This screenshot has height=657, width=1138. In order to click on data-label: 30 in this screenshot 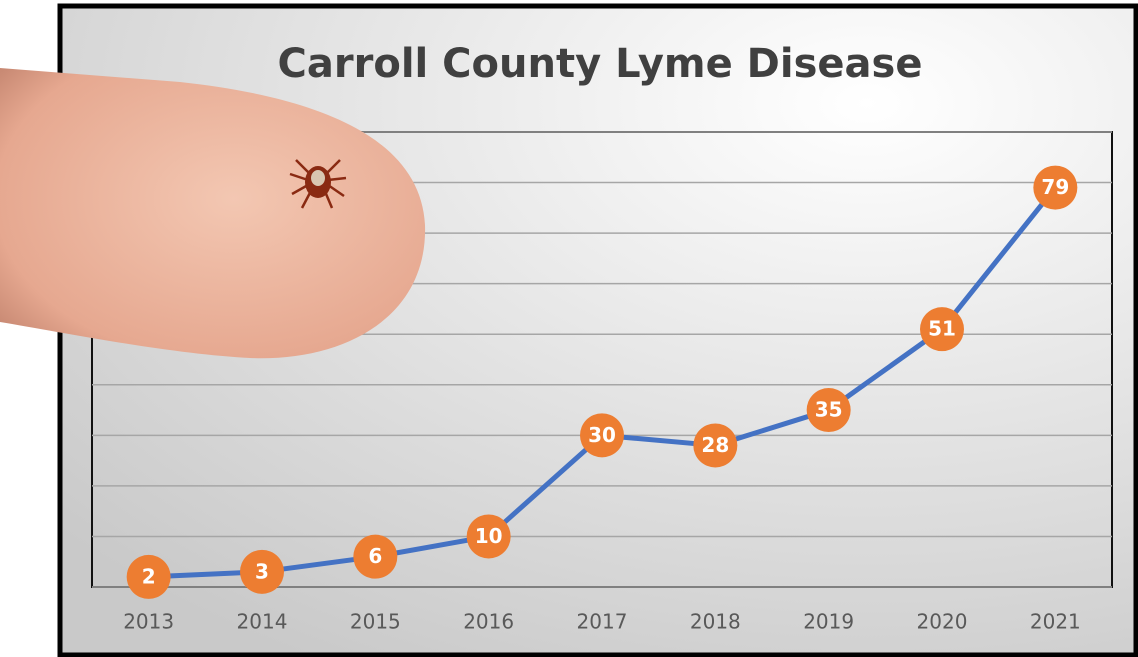, I will do `click(602, 435)`.